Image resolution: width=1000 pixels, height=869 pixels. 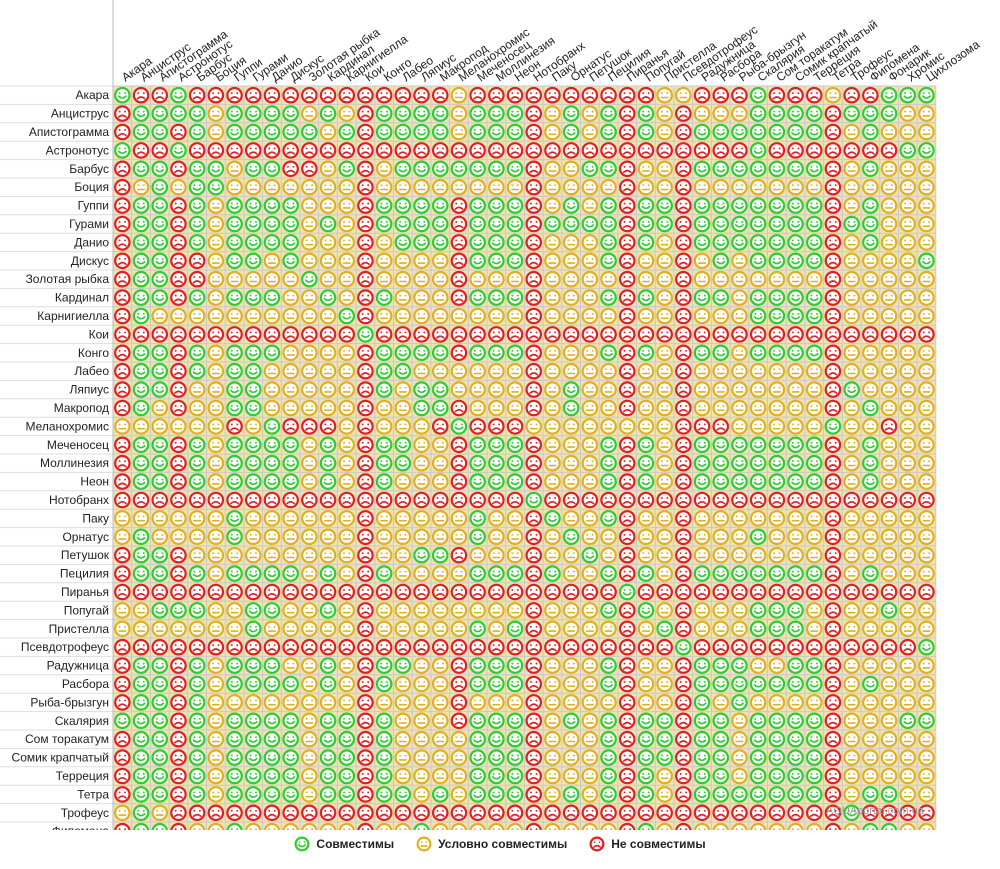 What do you see at coordinates (60, 758) in the screenshot?
I see `row-label: Сомик крапчатый` at bounding box center [60, 758].